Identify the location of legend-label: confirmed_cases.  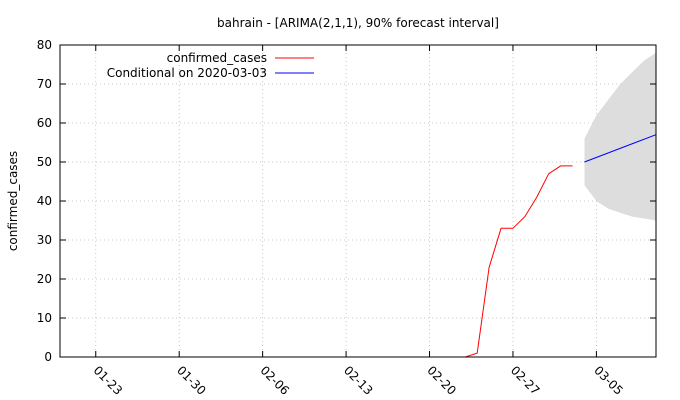
(217, 58).